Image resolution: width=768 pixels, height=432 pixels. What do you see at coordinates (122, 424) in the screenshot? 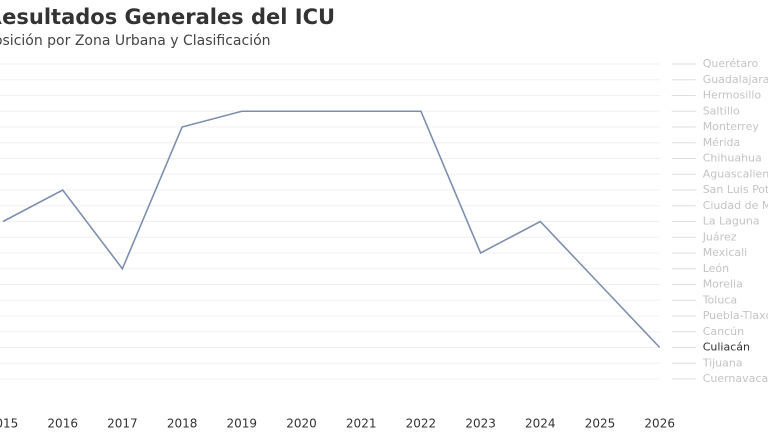
I see `x-tick-label: 2017` at bounding box center [122, 424].